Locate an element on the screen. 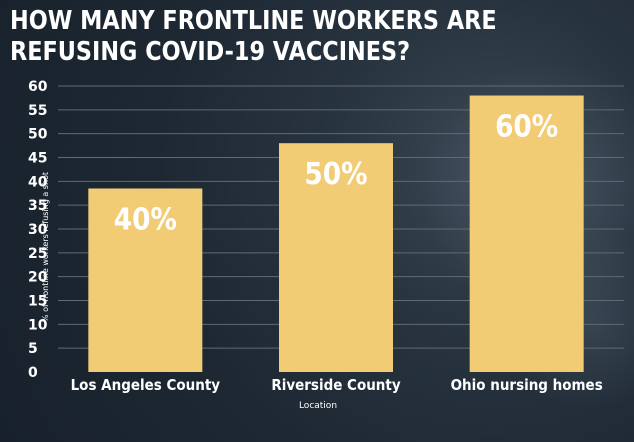 This screenshot has height=442, width=634. y-tick-label: 60 is located at coordinates (38, 87).